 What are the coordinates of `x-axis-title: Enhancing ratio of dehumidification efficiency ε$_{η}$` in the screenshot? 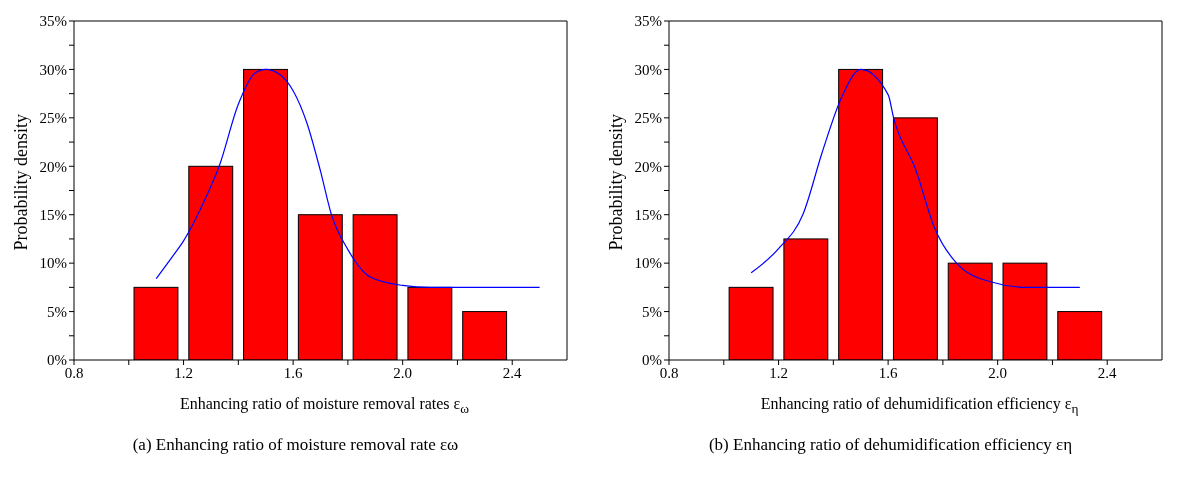 It's located at (919, 406).